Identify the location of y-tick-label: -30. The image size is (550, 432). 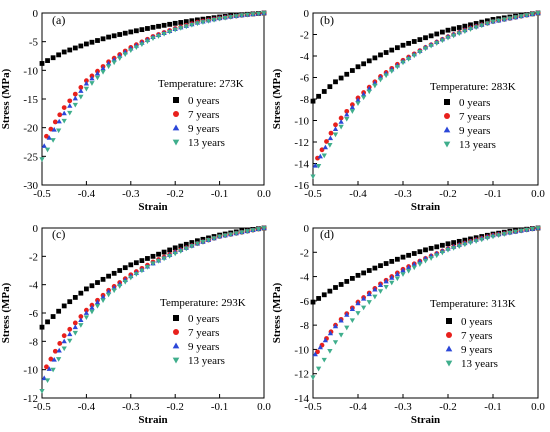
(30, 186).